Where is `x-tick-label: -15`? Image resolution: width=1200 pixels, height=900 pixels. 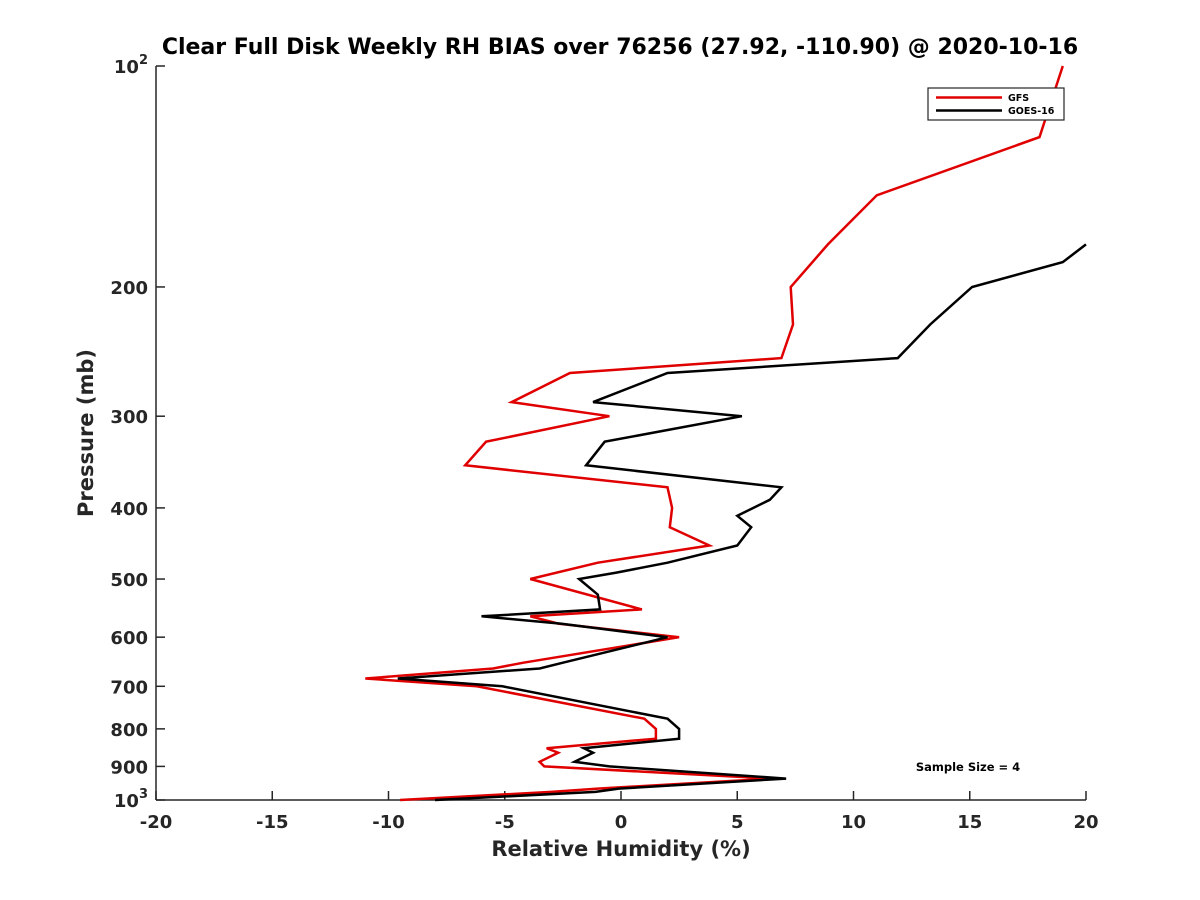
x-tick-label: -15 is located at coordinates (272, 822).